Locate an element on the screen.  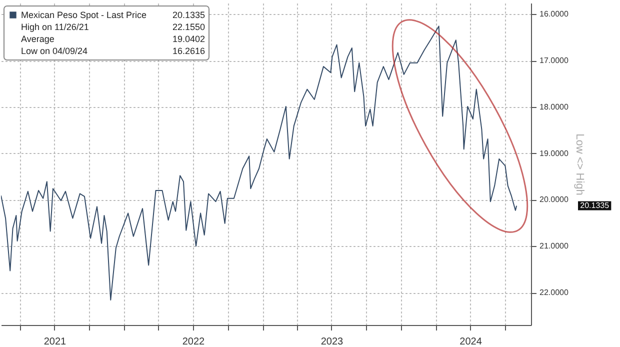
x-tick-label: 2024 is located at coordinates (471, 341).